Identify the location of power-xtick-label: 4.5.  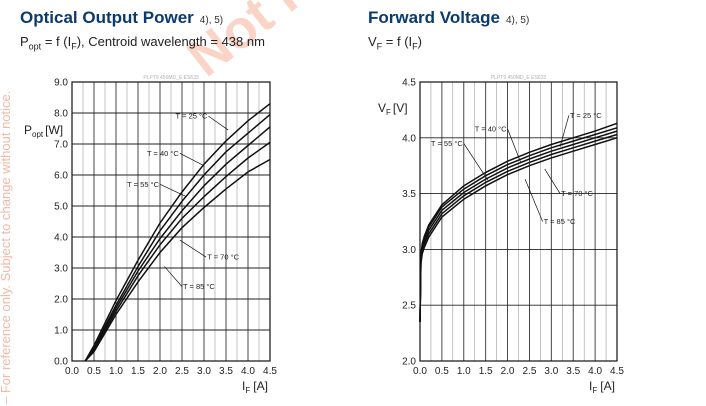
(270, 371).